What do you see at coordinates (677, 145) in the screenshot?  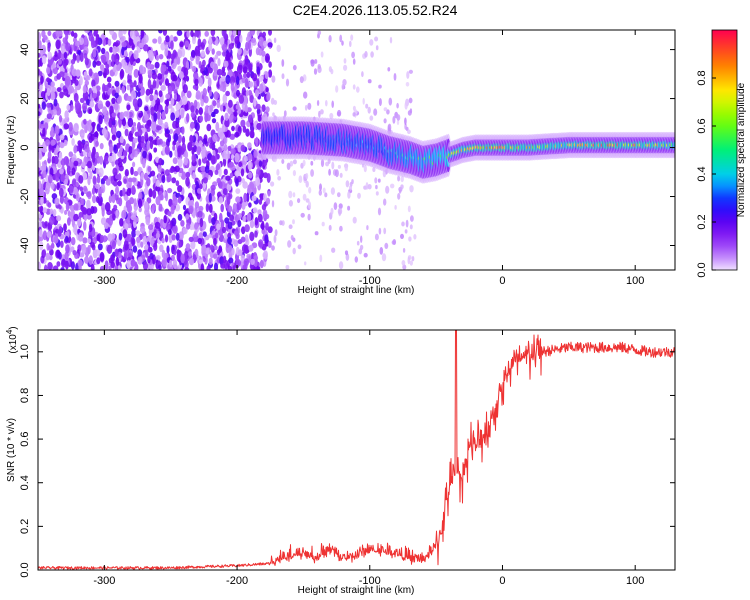 I see `ridge-outer` at bounding box center [677, 145].